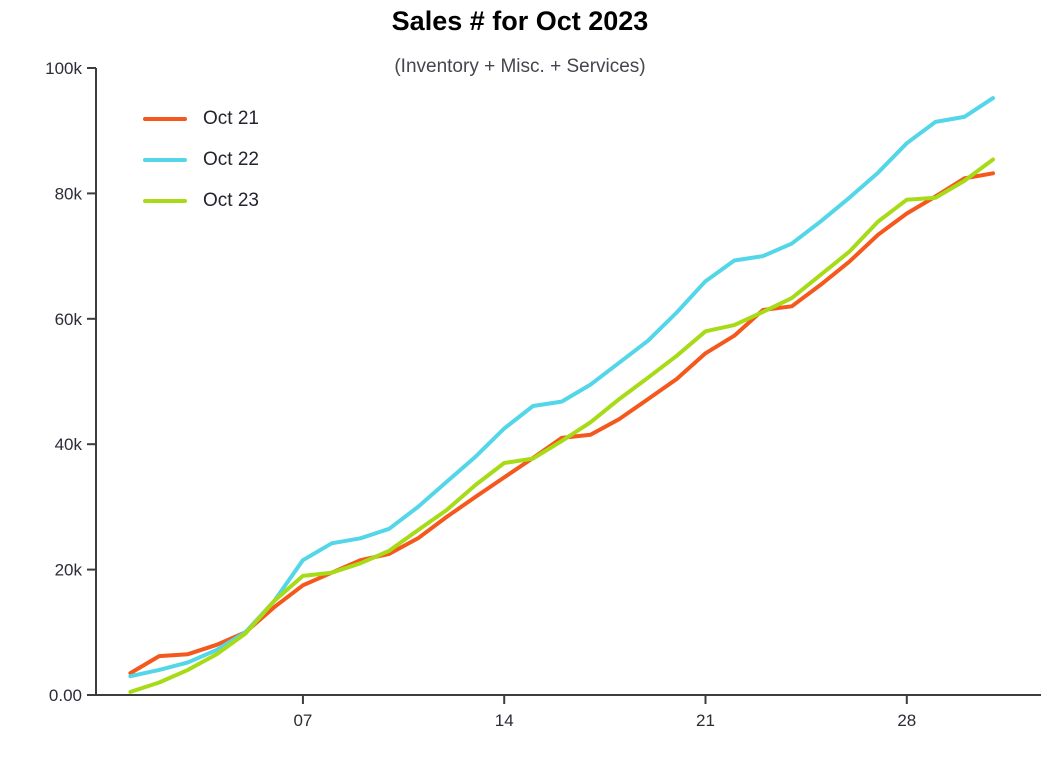 The width and height of the screenshot is (1054, 764). I want to click on y-tick-label: 40k, so click(69, 444).